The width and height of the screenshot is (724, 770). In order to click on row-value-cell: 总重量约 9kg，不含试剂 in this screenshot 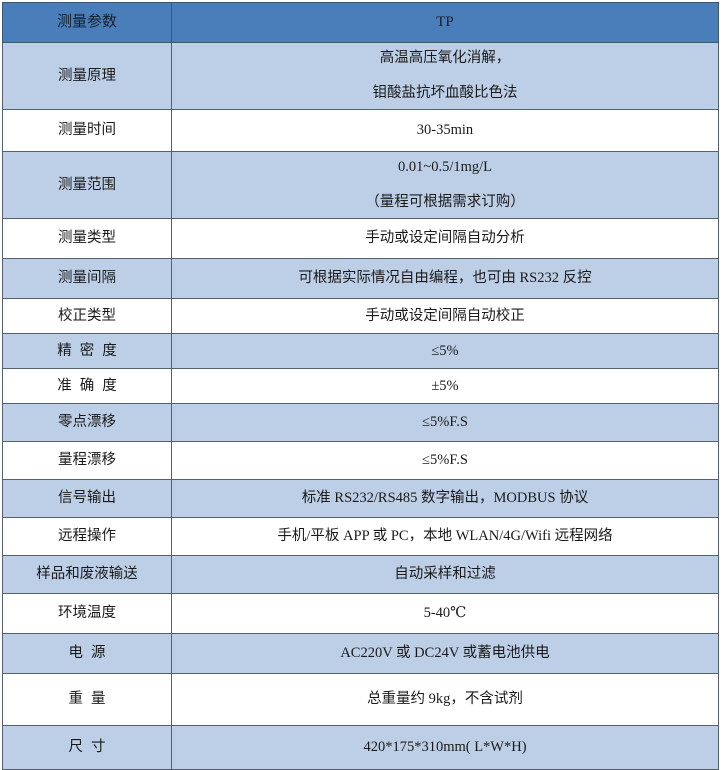, I will do `click(445, 699)`.